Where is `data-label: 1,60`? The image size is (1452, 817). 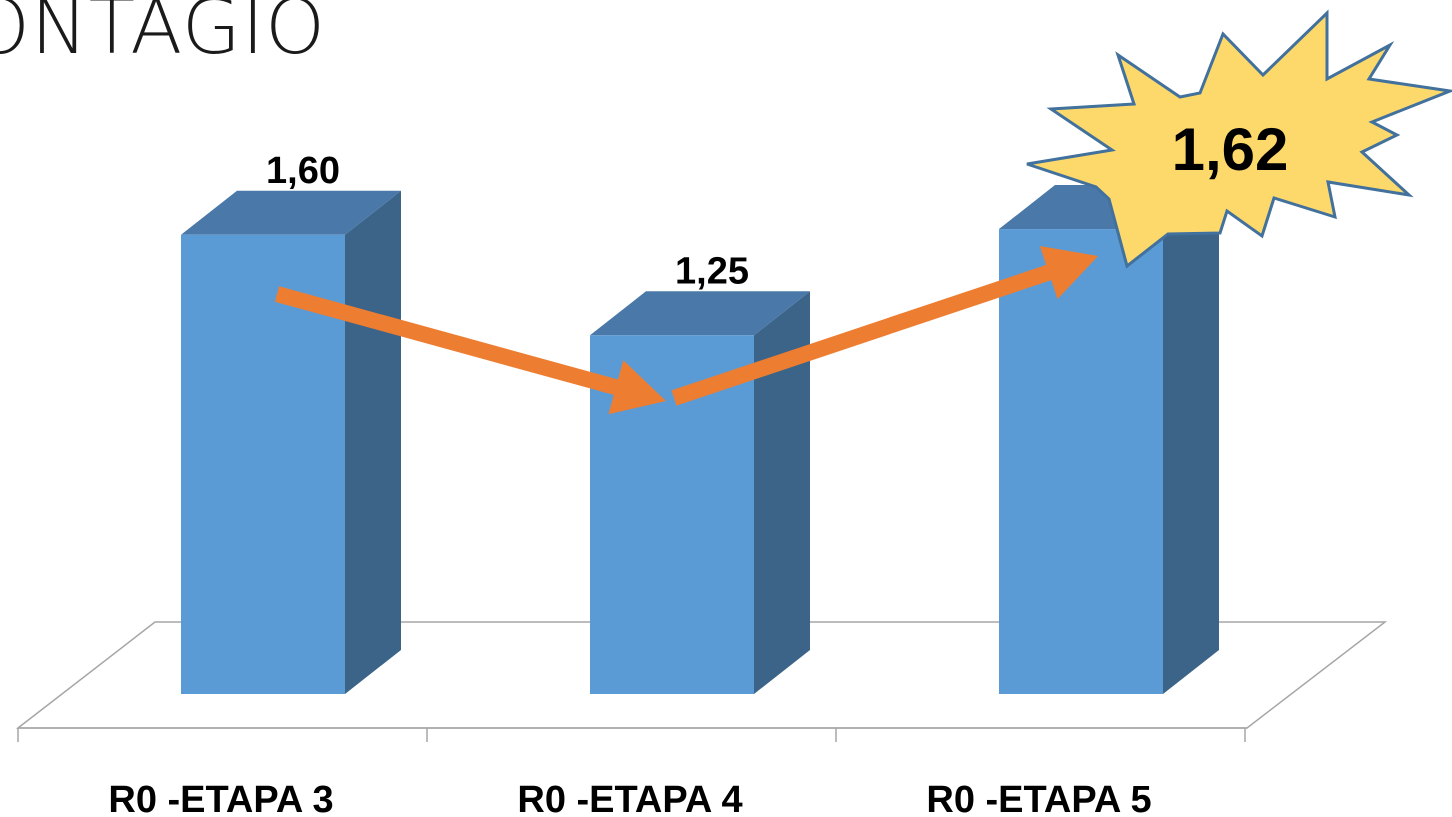 data-label: 1,60 is located at coordinates (303, 171).